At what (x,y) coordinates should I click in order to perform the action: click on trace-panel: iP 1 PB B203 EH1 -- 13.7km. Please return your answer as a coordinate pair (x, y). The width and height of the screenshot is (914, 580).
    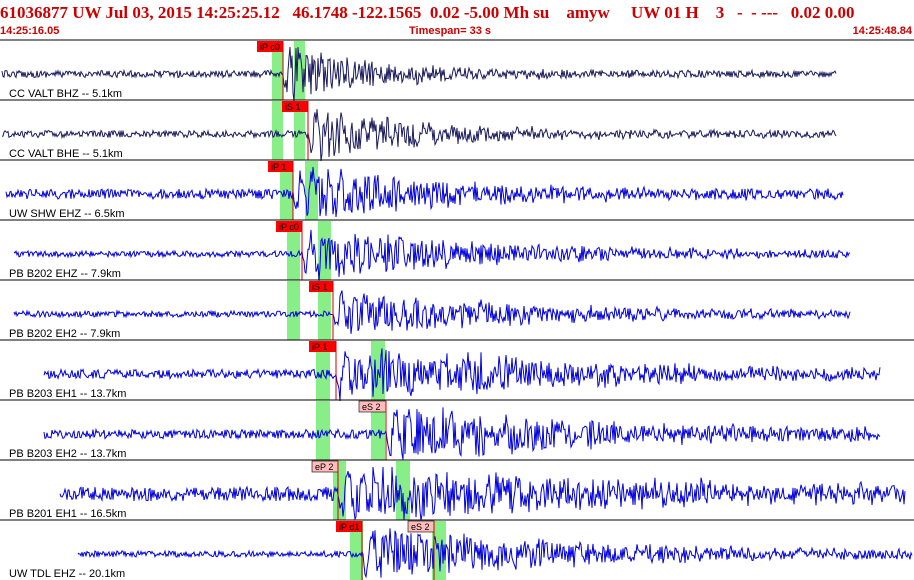
    Looking at the image, I should click on (457, 370).